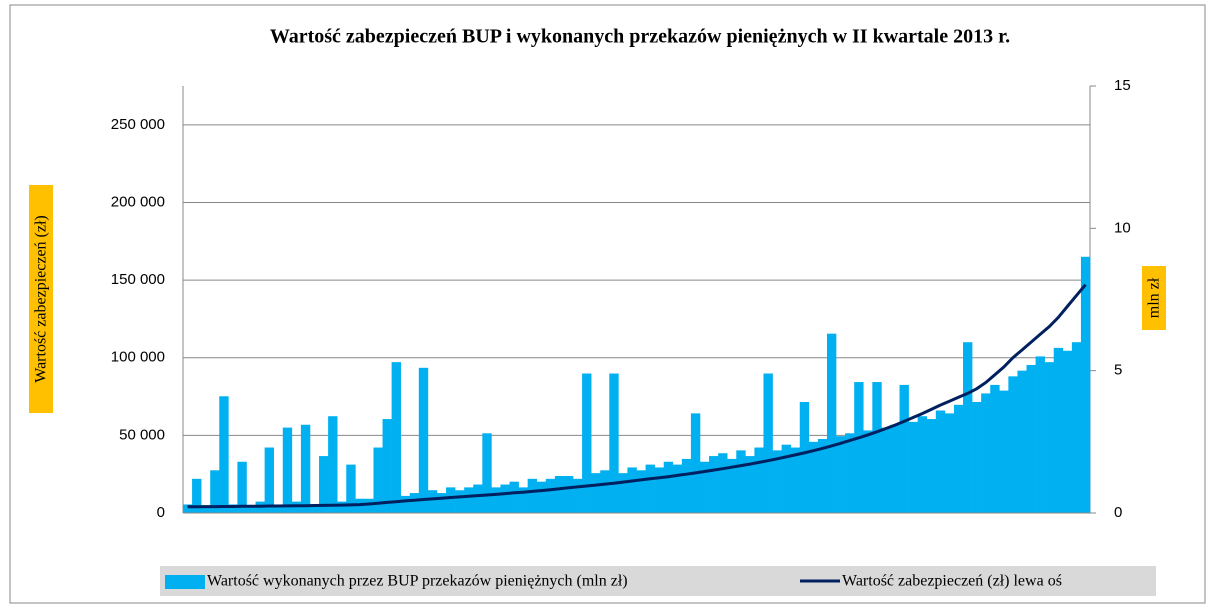 The image size is (1213, 611). I want to click on legend-label: Wartość zabezpieczeń (zł) lewa oś, so click(952, 581).